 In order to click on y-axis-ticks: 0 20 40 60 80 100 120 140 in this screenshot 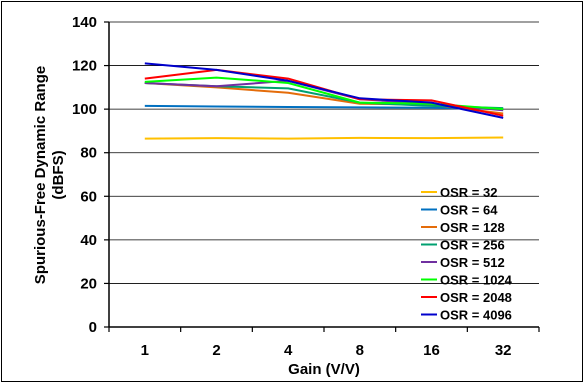, I will do `click(90, 175)`.